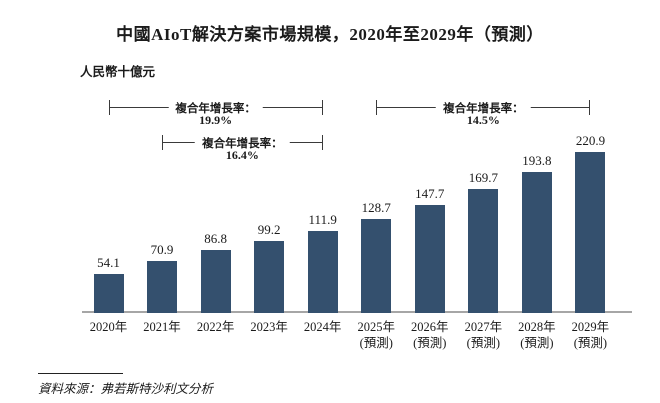  I want to click on x-tick-label: 2020年, so click(108, 327).